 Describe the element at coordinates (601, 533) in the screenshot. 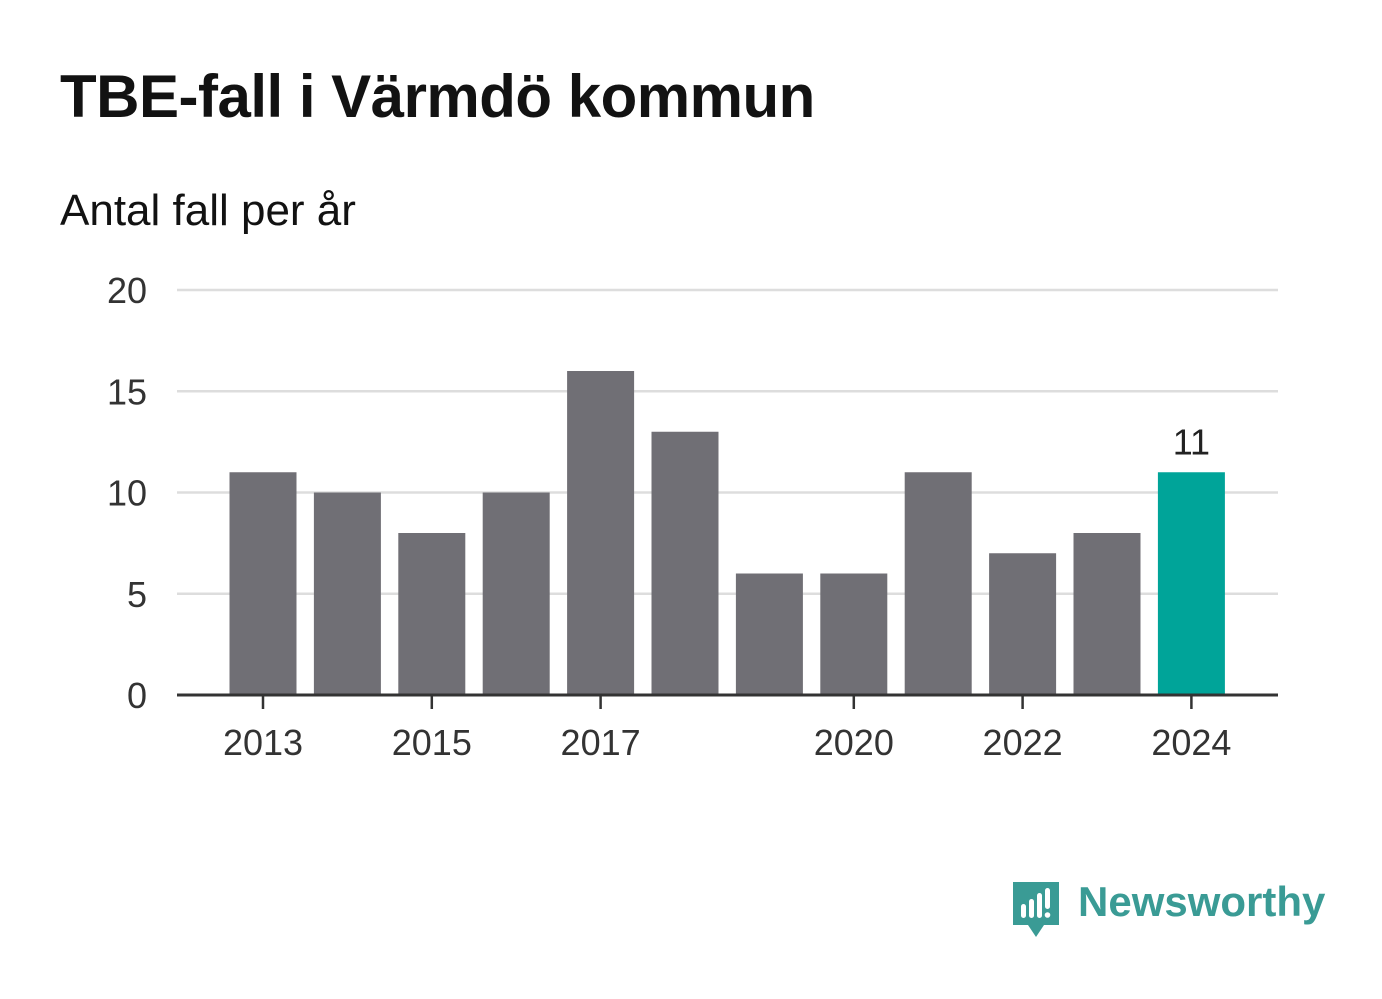

I see `bar-2017` at that location.